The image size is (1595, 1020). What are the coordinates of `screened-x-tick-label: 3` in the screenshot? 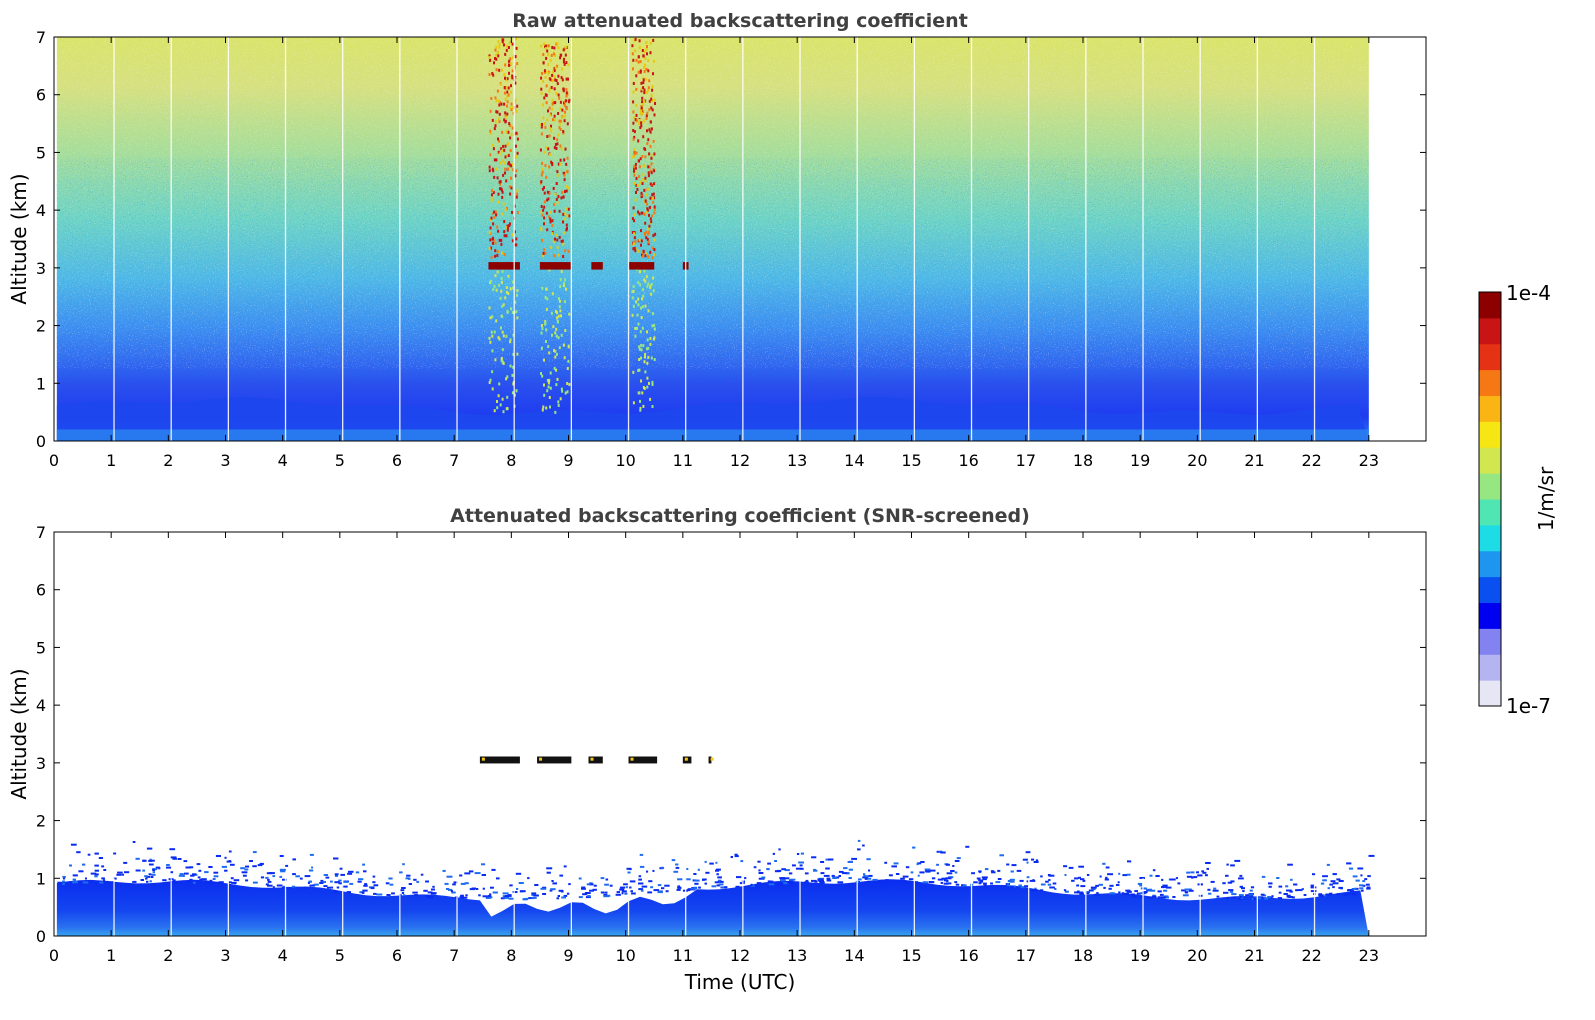 It's located at (225, 955).